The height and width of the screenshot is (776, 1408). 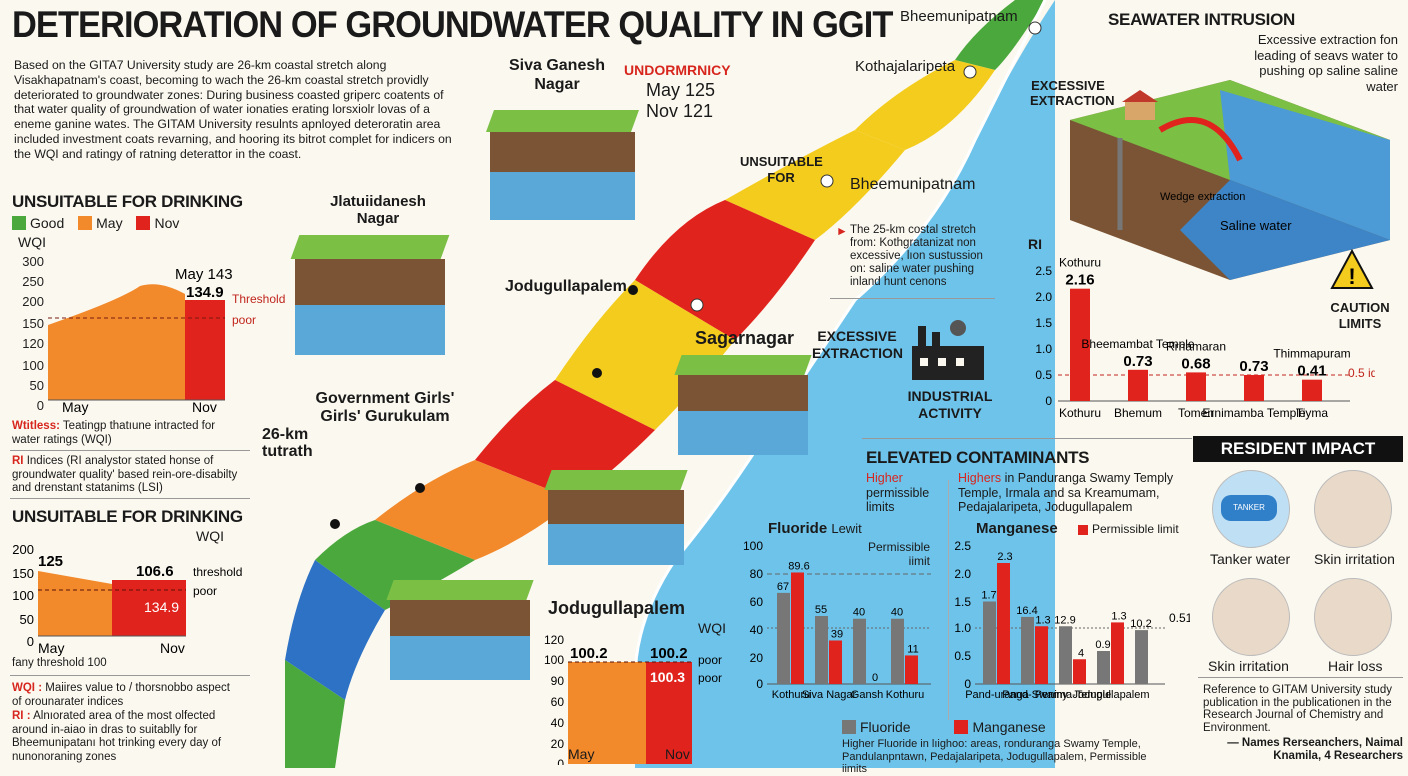 What do you see at coordinates (566, 286) in the screenshot?
I see `place-jodu: Jodugullapalem` at bounding box center [566, 286].